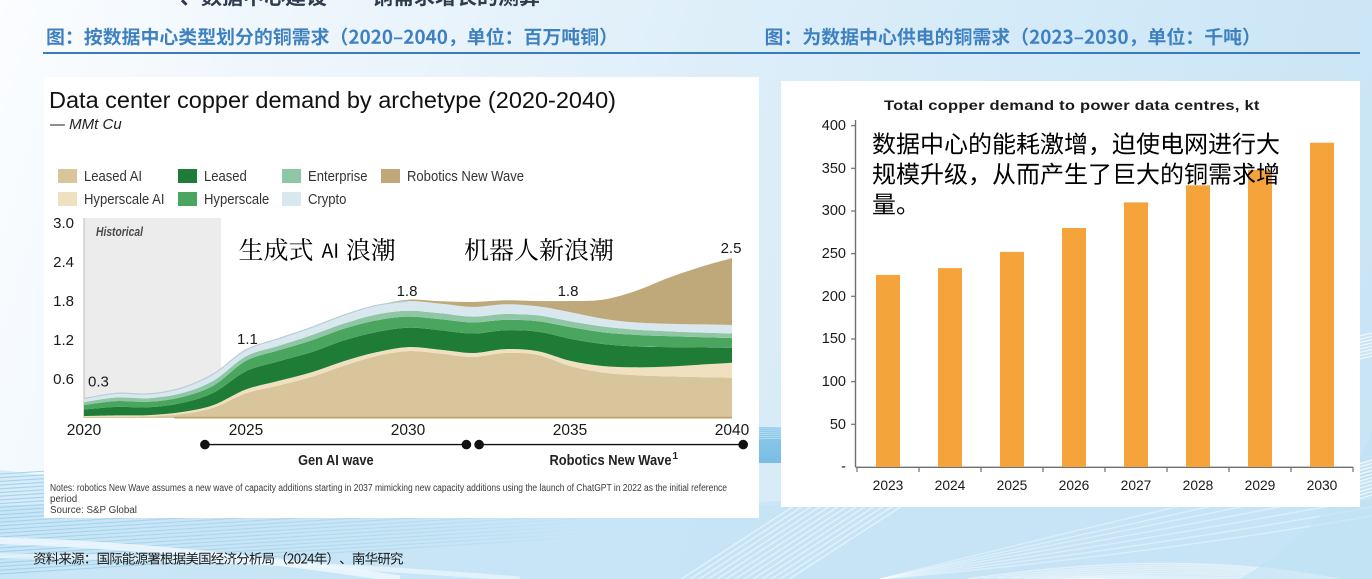 This screenshot has width=1372, height=579. I want to click on svg-text: 1, so click(676, 456).